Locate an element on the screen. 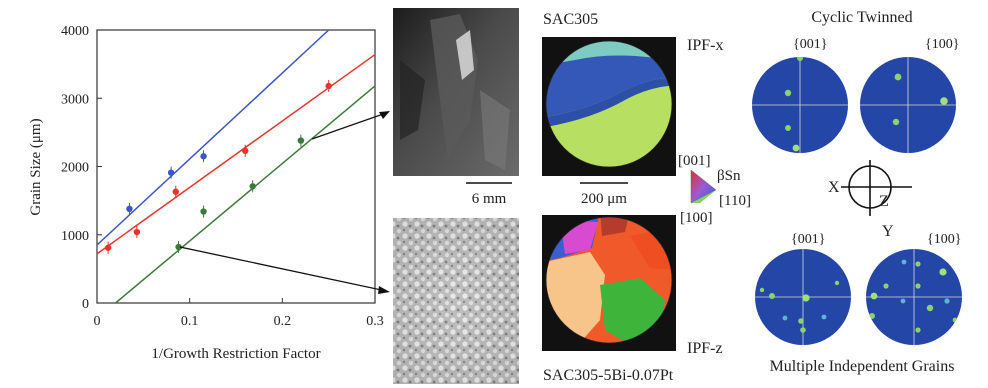 Image resolution: width=988 pixels, height=388 pixels. pf-001-label-top: {001} is located at coordinates (810, 44).